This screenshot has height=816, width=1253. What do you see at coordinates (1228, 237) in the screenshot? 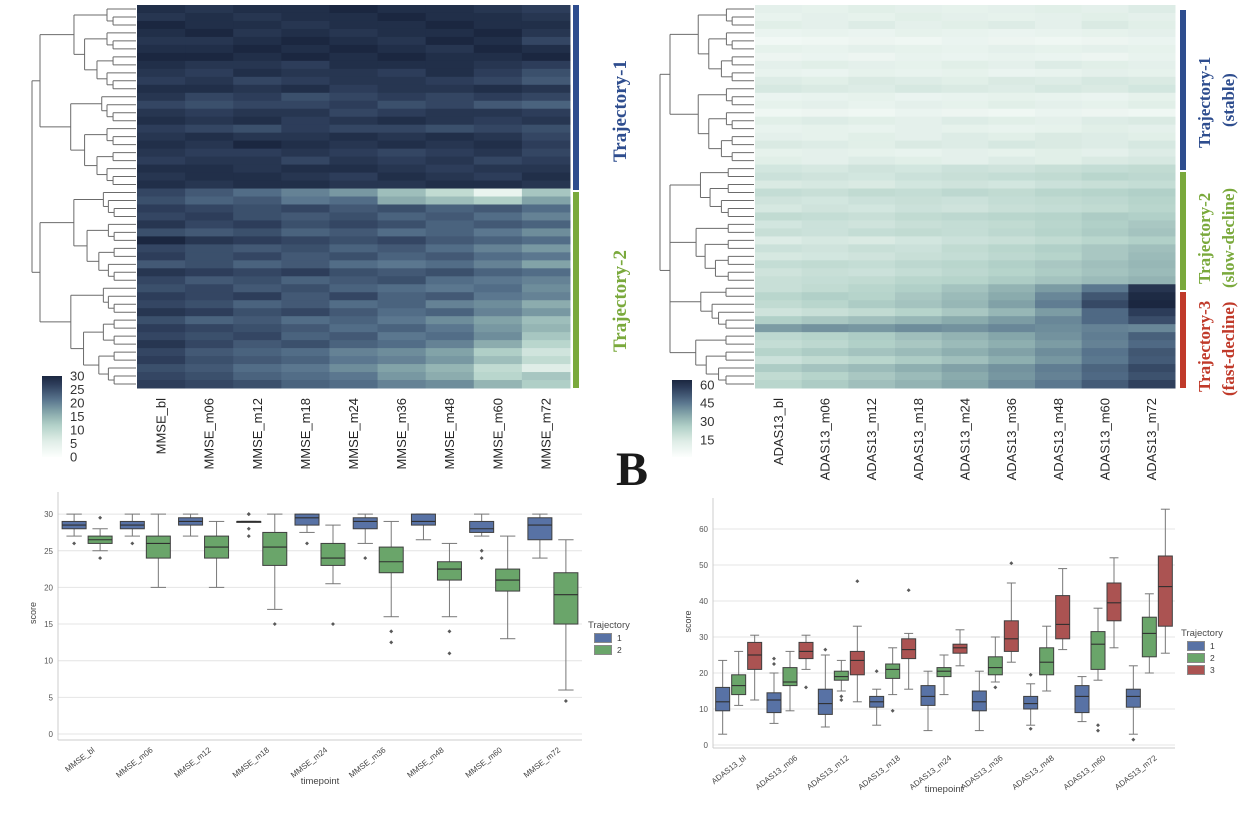
I see `right-trajectory2-sublabel: (slow-decline)` at bounding box center [1228, 237].